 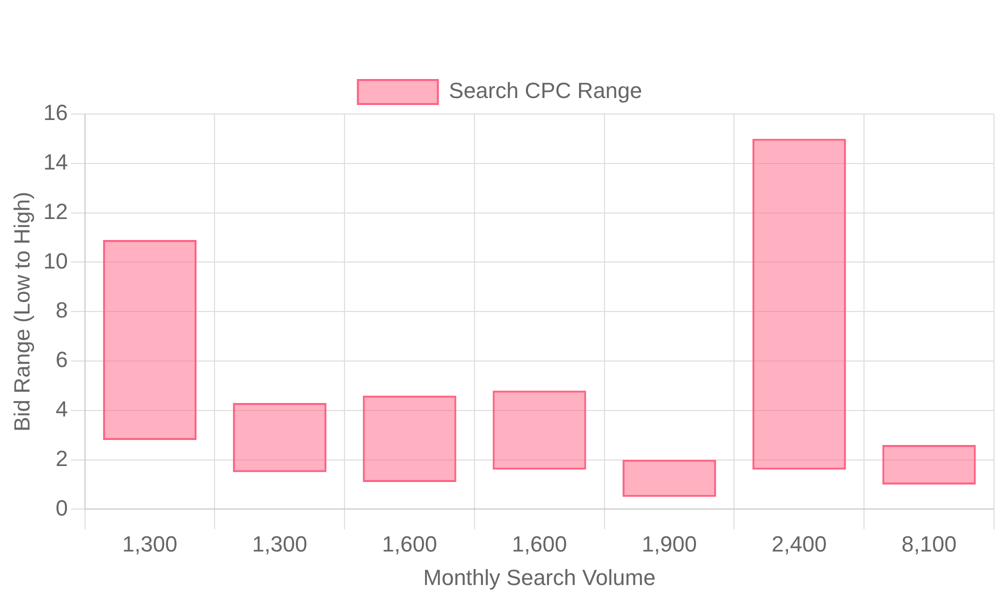 What do you see at coordinates (21, 312) in the screenshot?
I see `y-axis-title: Bid Range (Low to High)` at bounding box center [21, 312].